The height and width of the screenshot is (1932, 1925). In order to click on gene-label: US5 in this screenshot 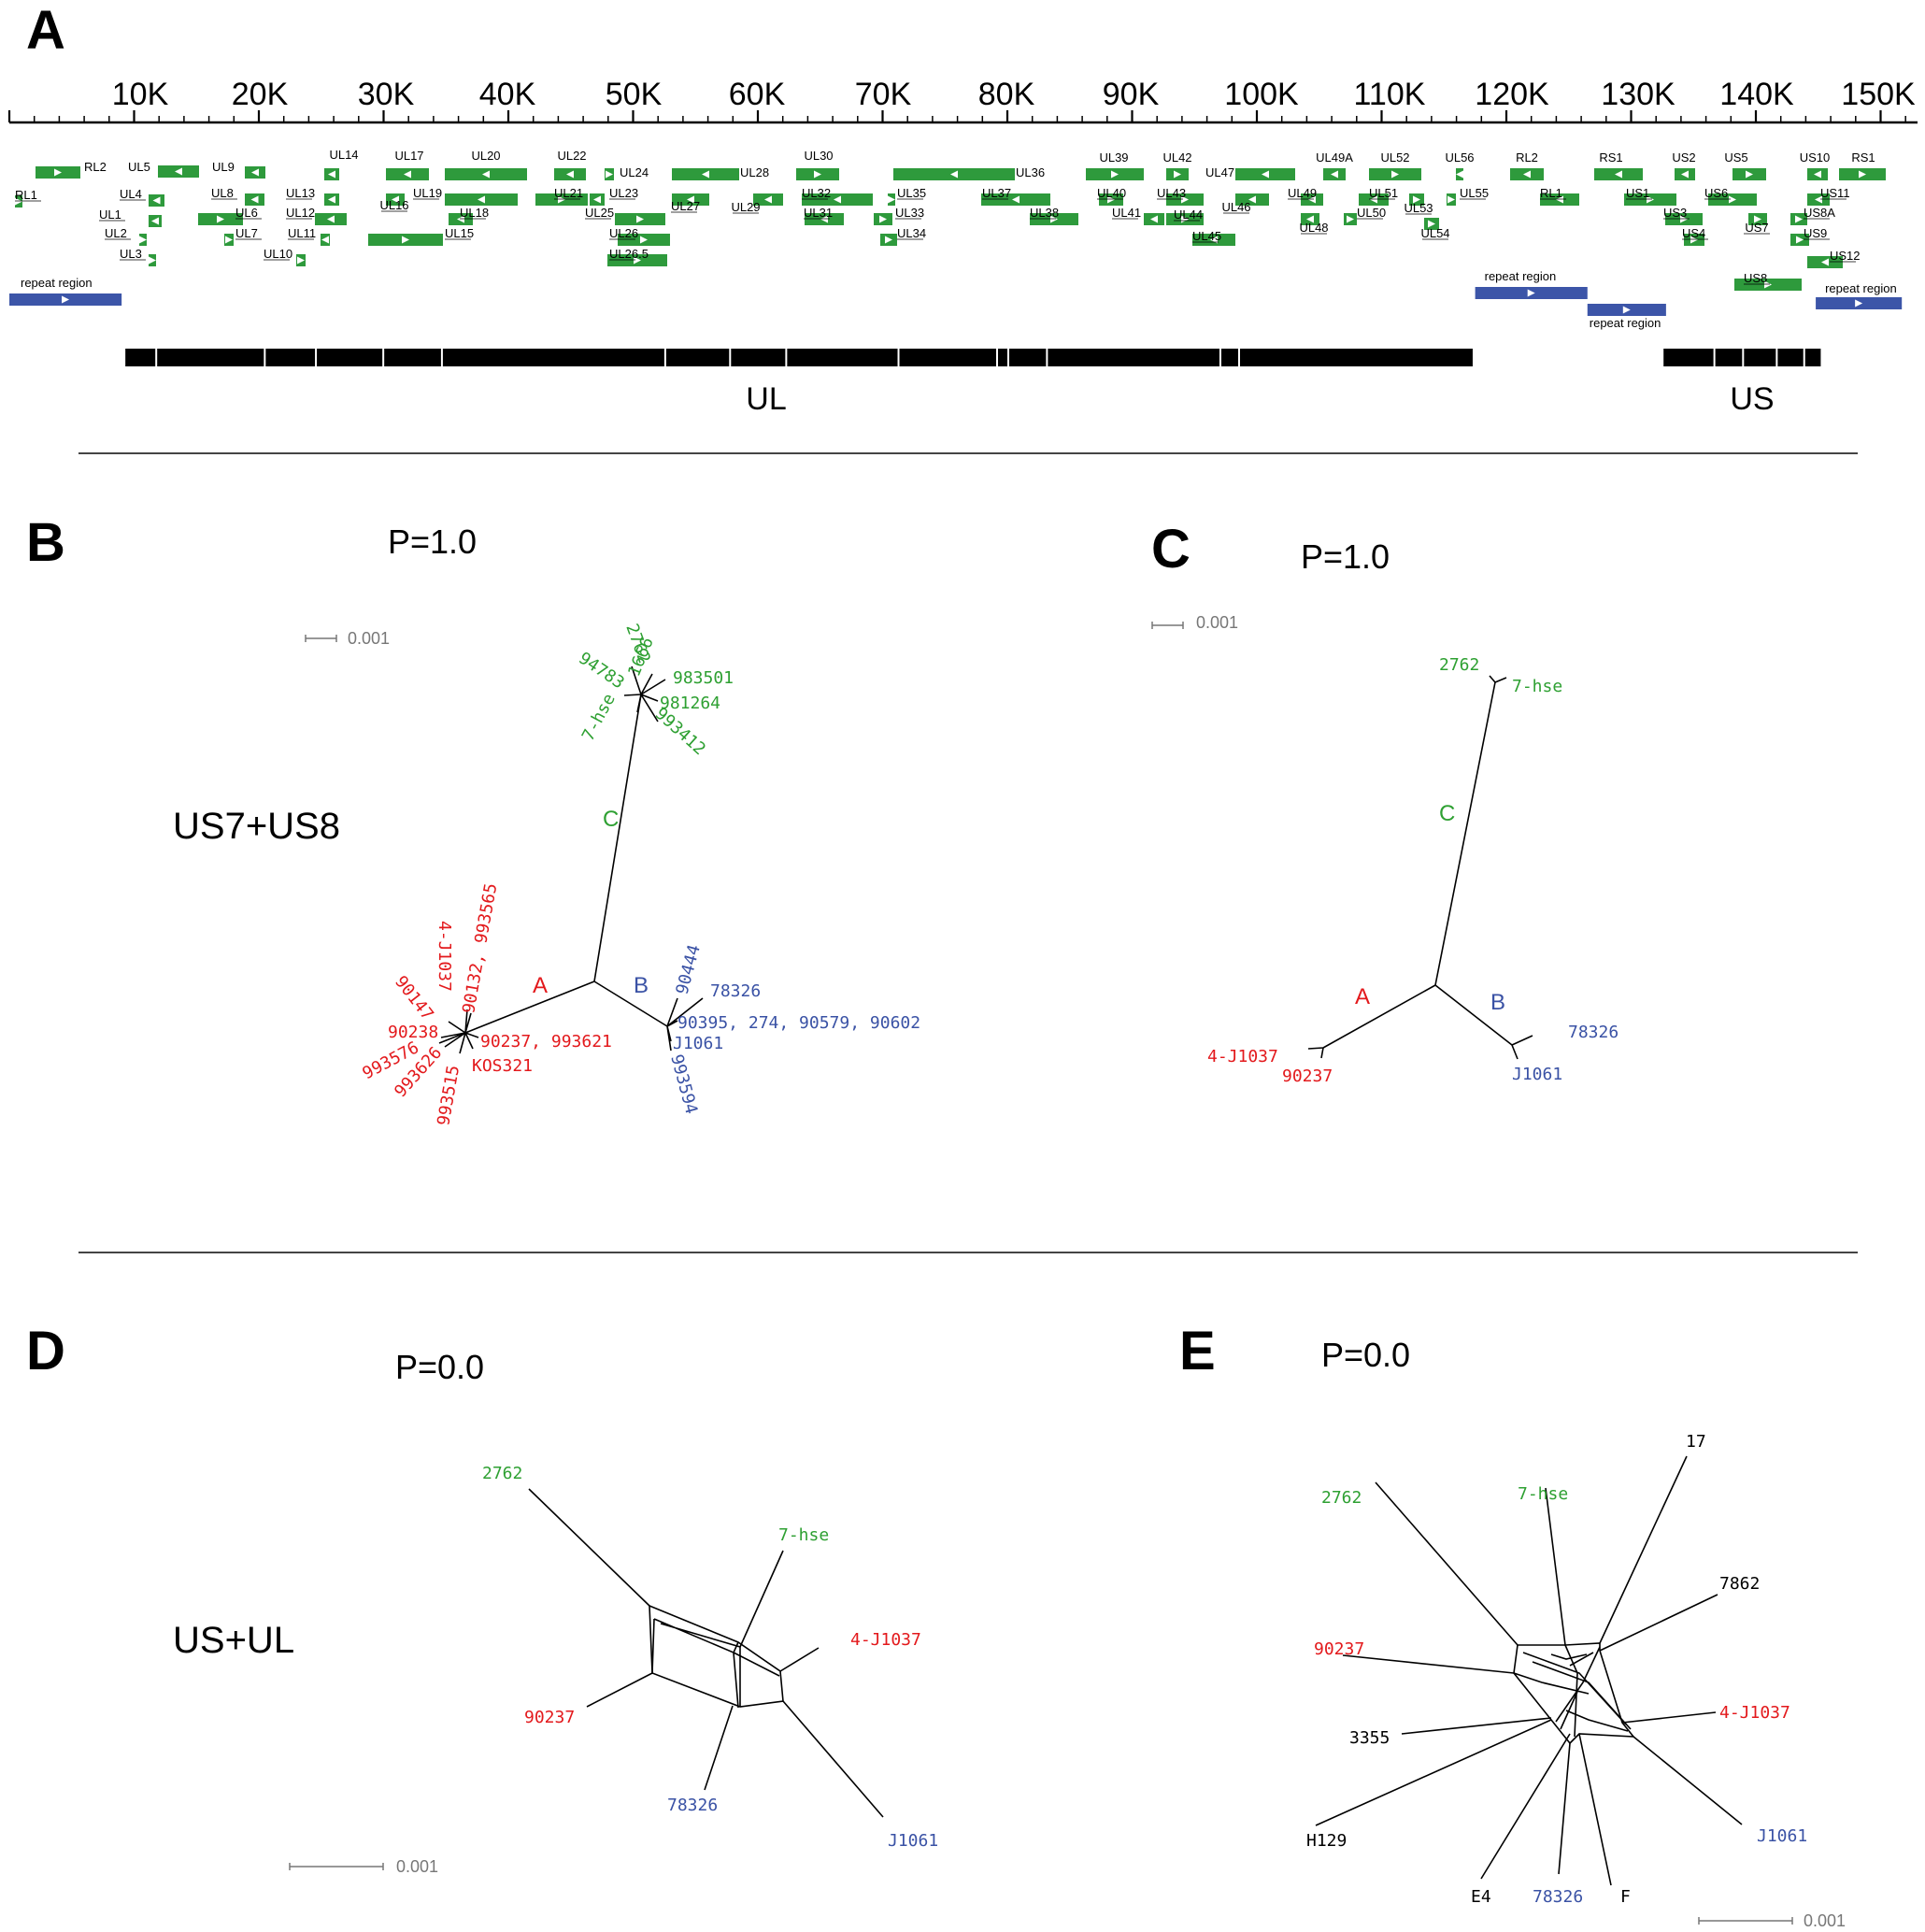, I will do `click(1735, 157)`.